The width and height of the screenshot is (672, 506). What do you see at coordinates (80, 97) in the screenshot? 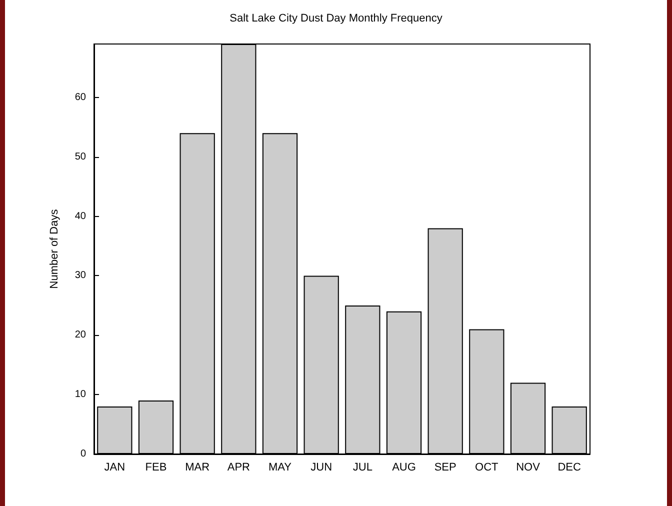
I see `y-tick-label: 60` at bounding box center [80, 97].